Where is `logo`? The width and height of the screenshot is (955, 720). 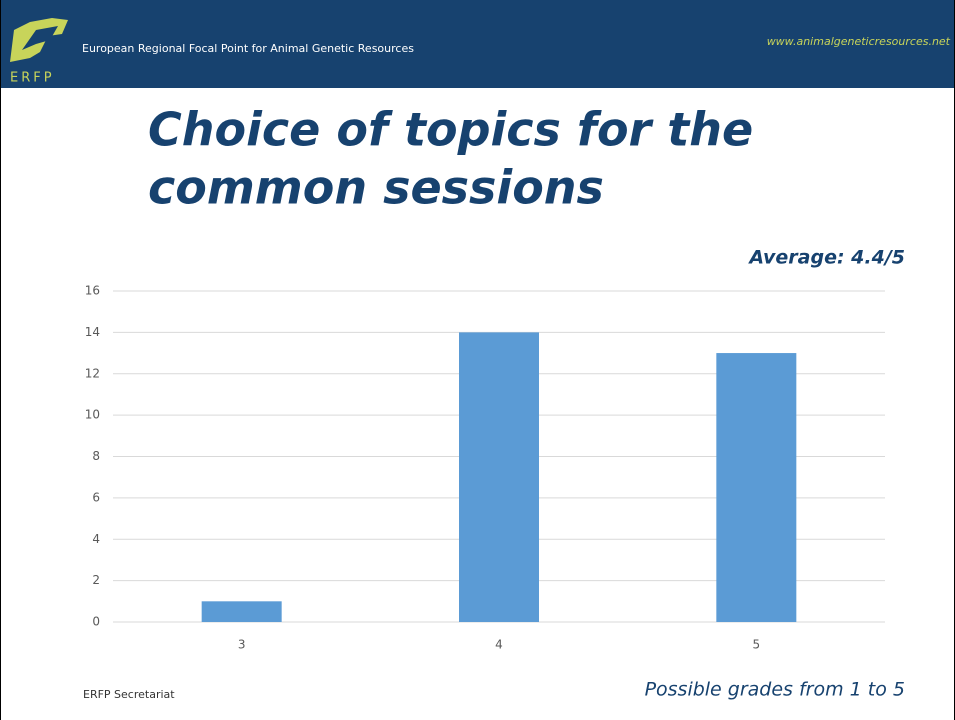 logo is located at coordinates (39, 40).